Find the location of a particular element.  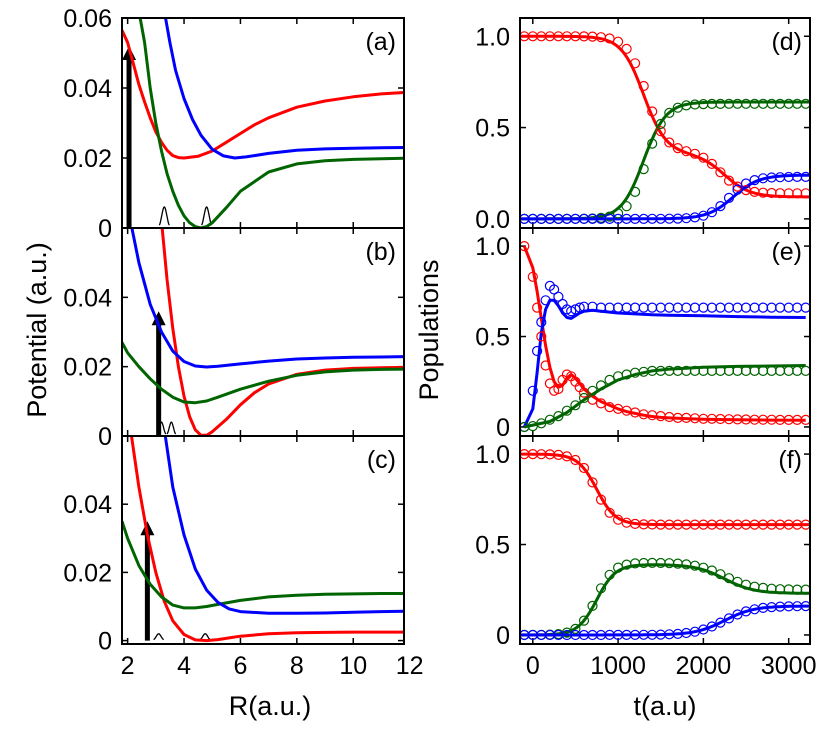

left-y-axis-label: Potential (a.u.) is located at coordinates (37, 330).